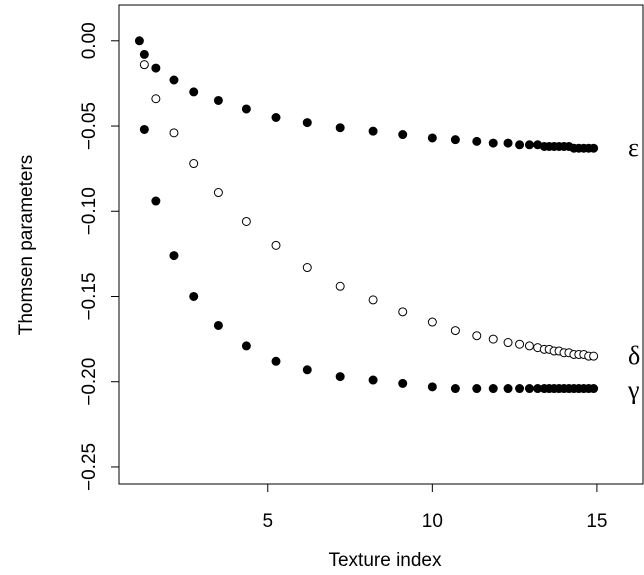  I want to click on y-tick-label: −0.25, so click(89, 467).